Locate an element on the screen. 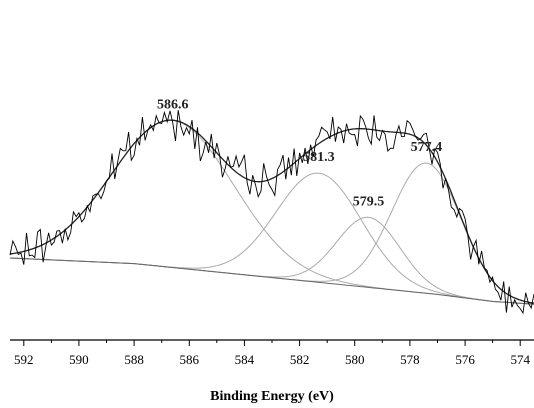  x-tick-label: 582 is located at coordinates (300, 359).